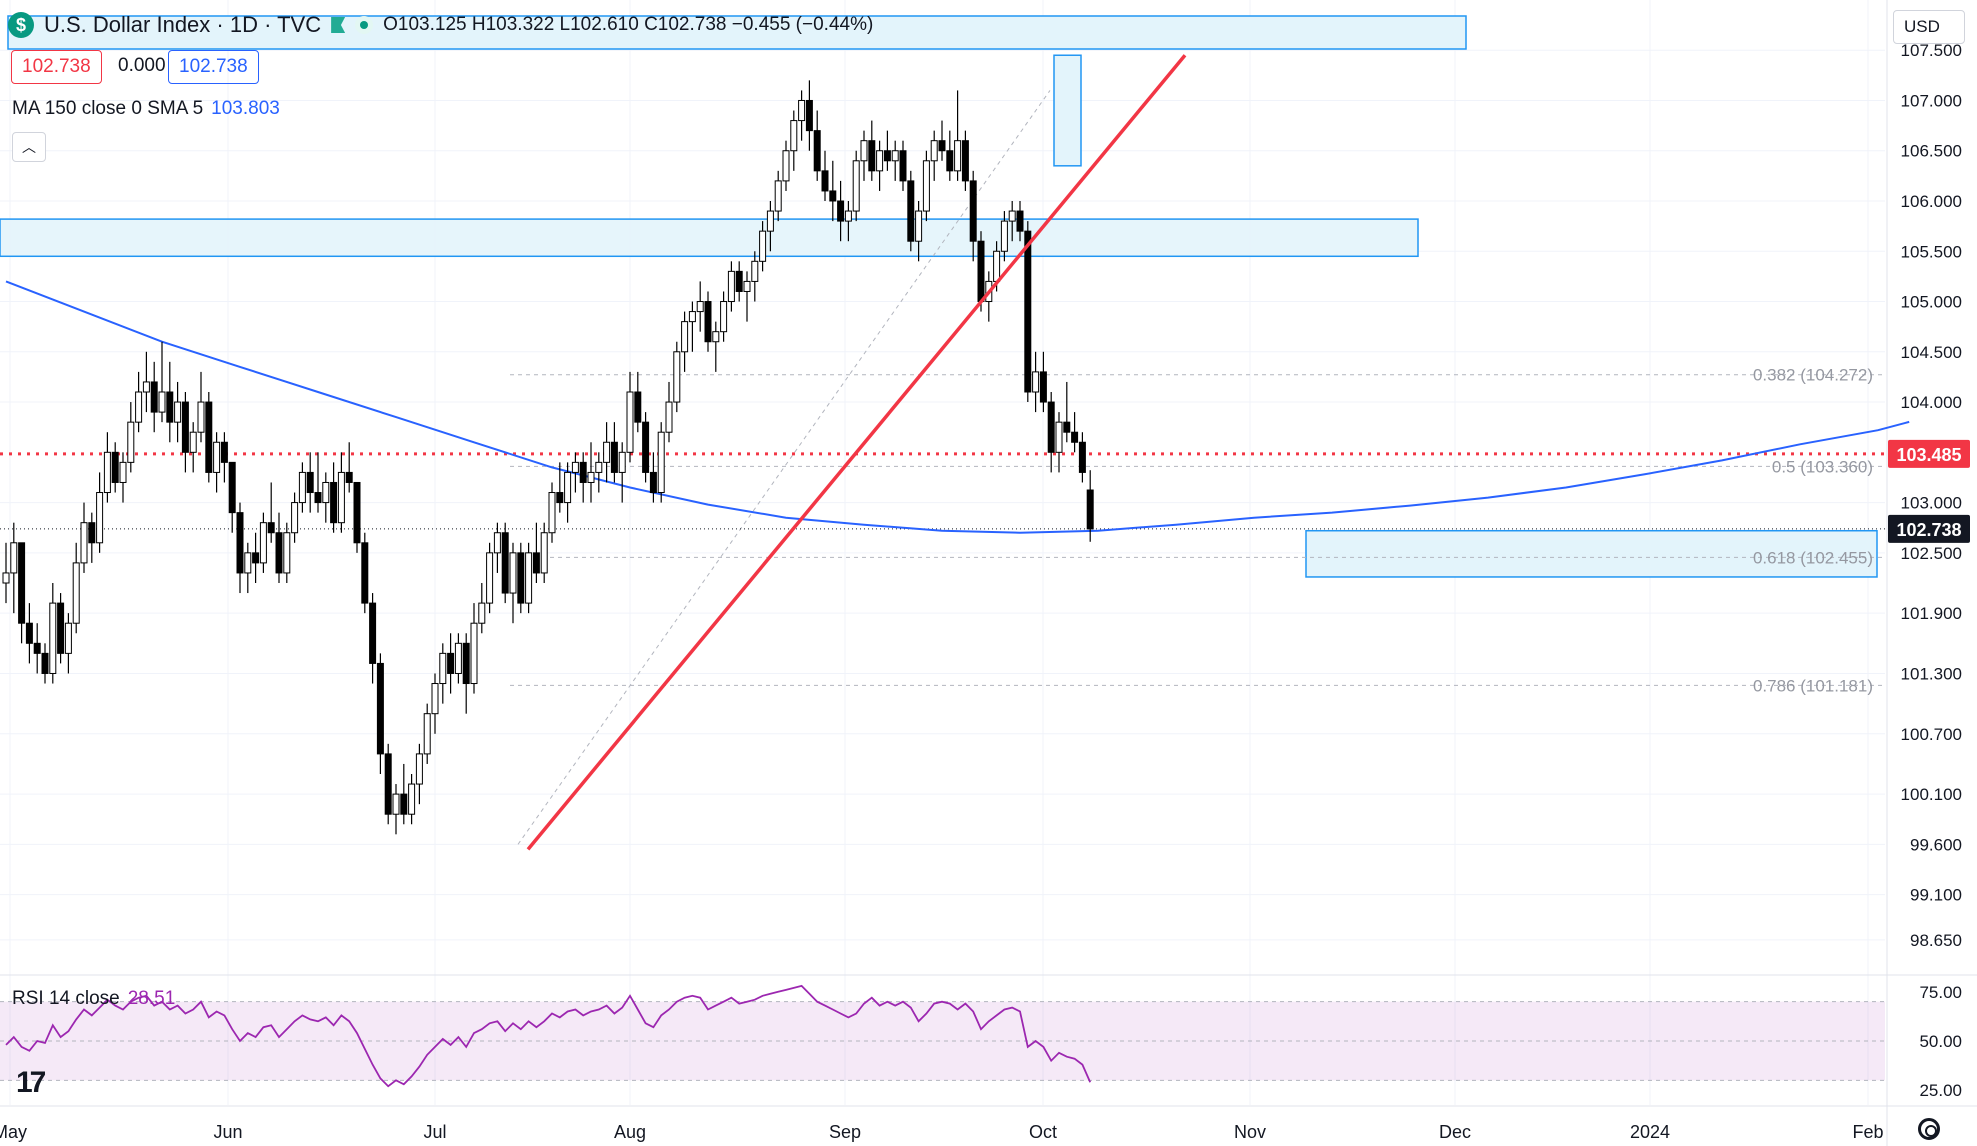 Image resolution: width=1977 pixels, height=1146 pixels. What do you see at coordinates (93, 999) in the screenshot?
I see `rsi-legend: RSI 14 close 28.51` at bounding box center [93, 999].